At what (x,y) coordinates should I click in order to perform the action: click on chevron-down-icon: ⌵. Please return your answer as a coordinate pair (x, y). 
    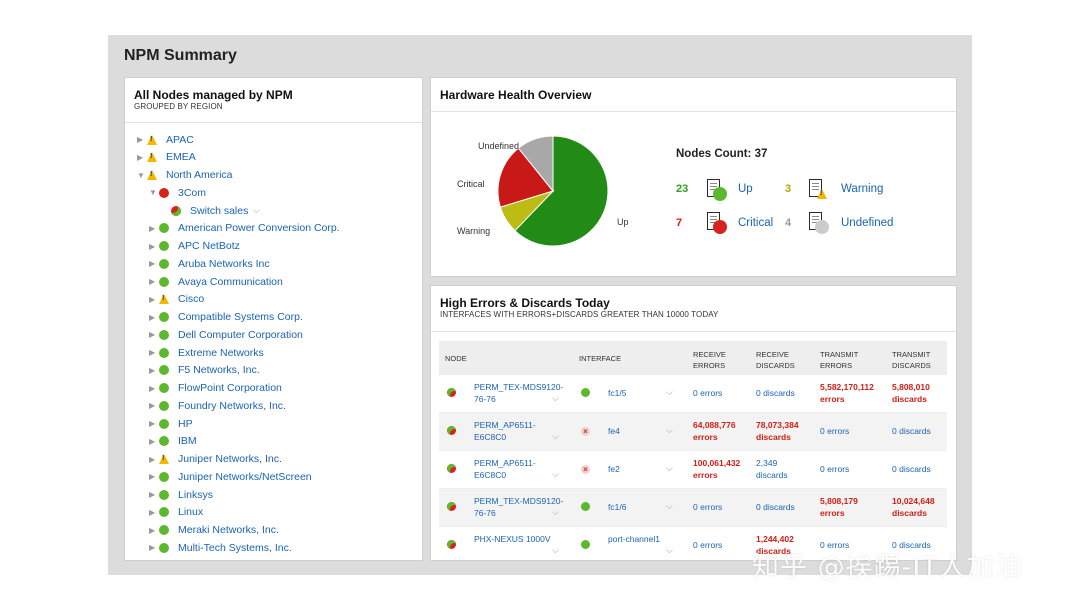
    Looking at the image, I should click on (256, 210).